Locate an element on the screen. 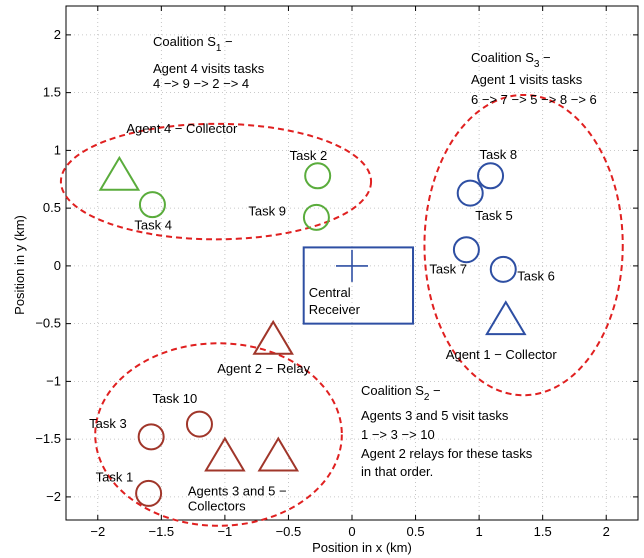 Image resolution: width=644 pixels, height=558 pixels. central-receiver-label-line2: Receiver is located at coordinates (335, 309).